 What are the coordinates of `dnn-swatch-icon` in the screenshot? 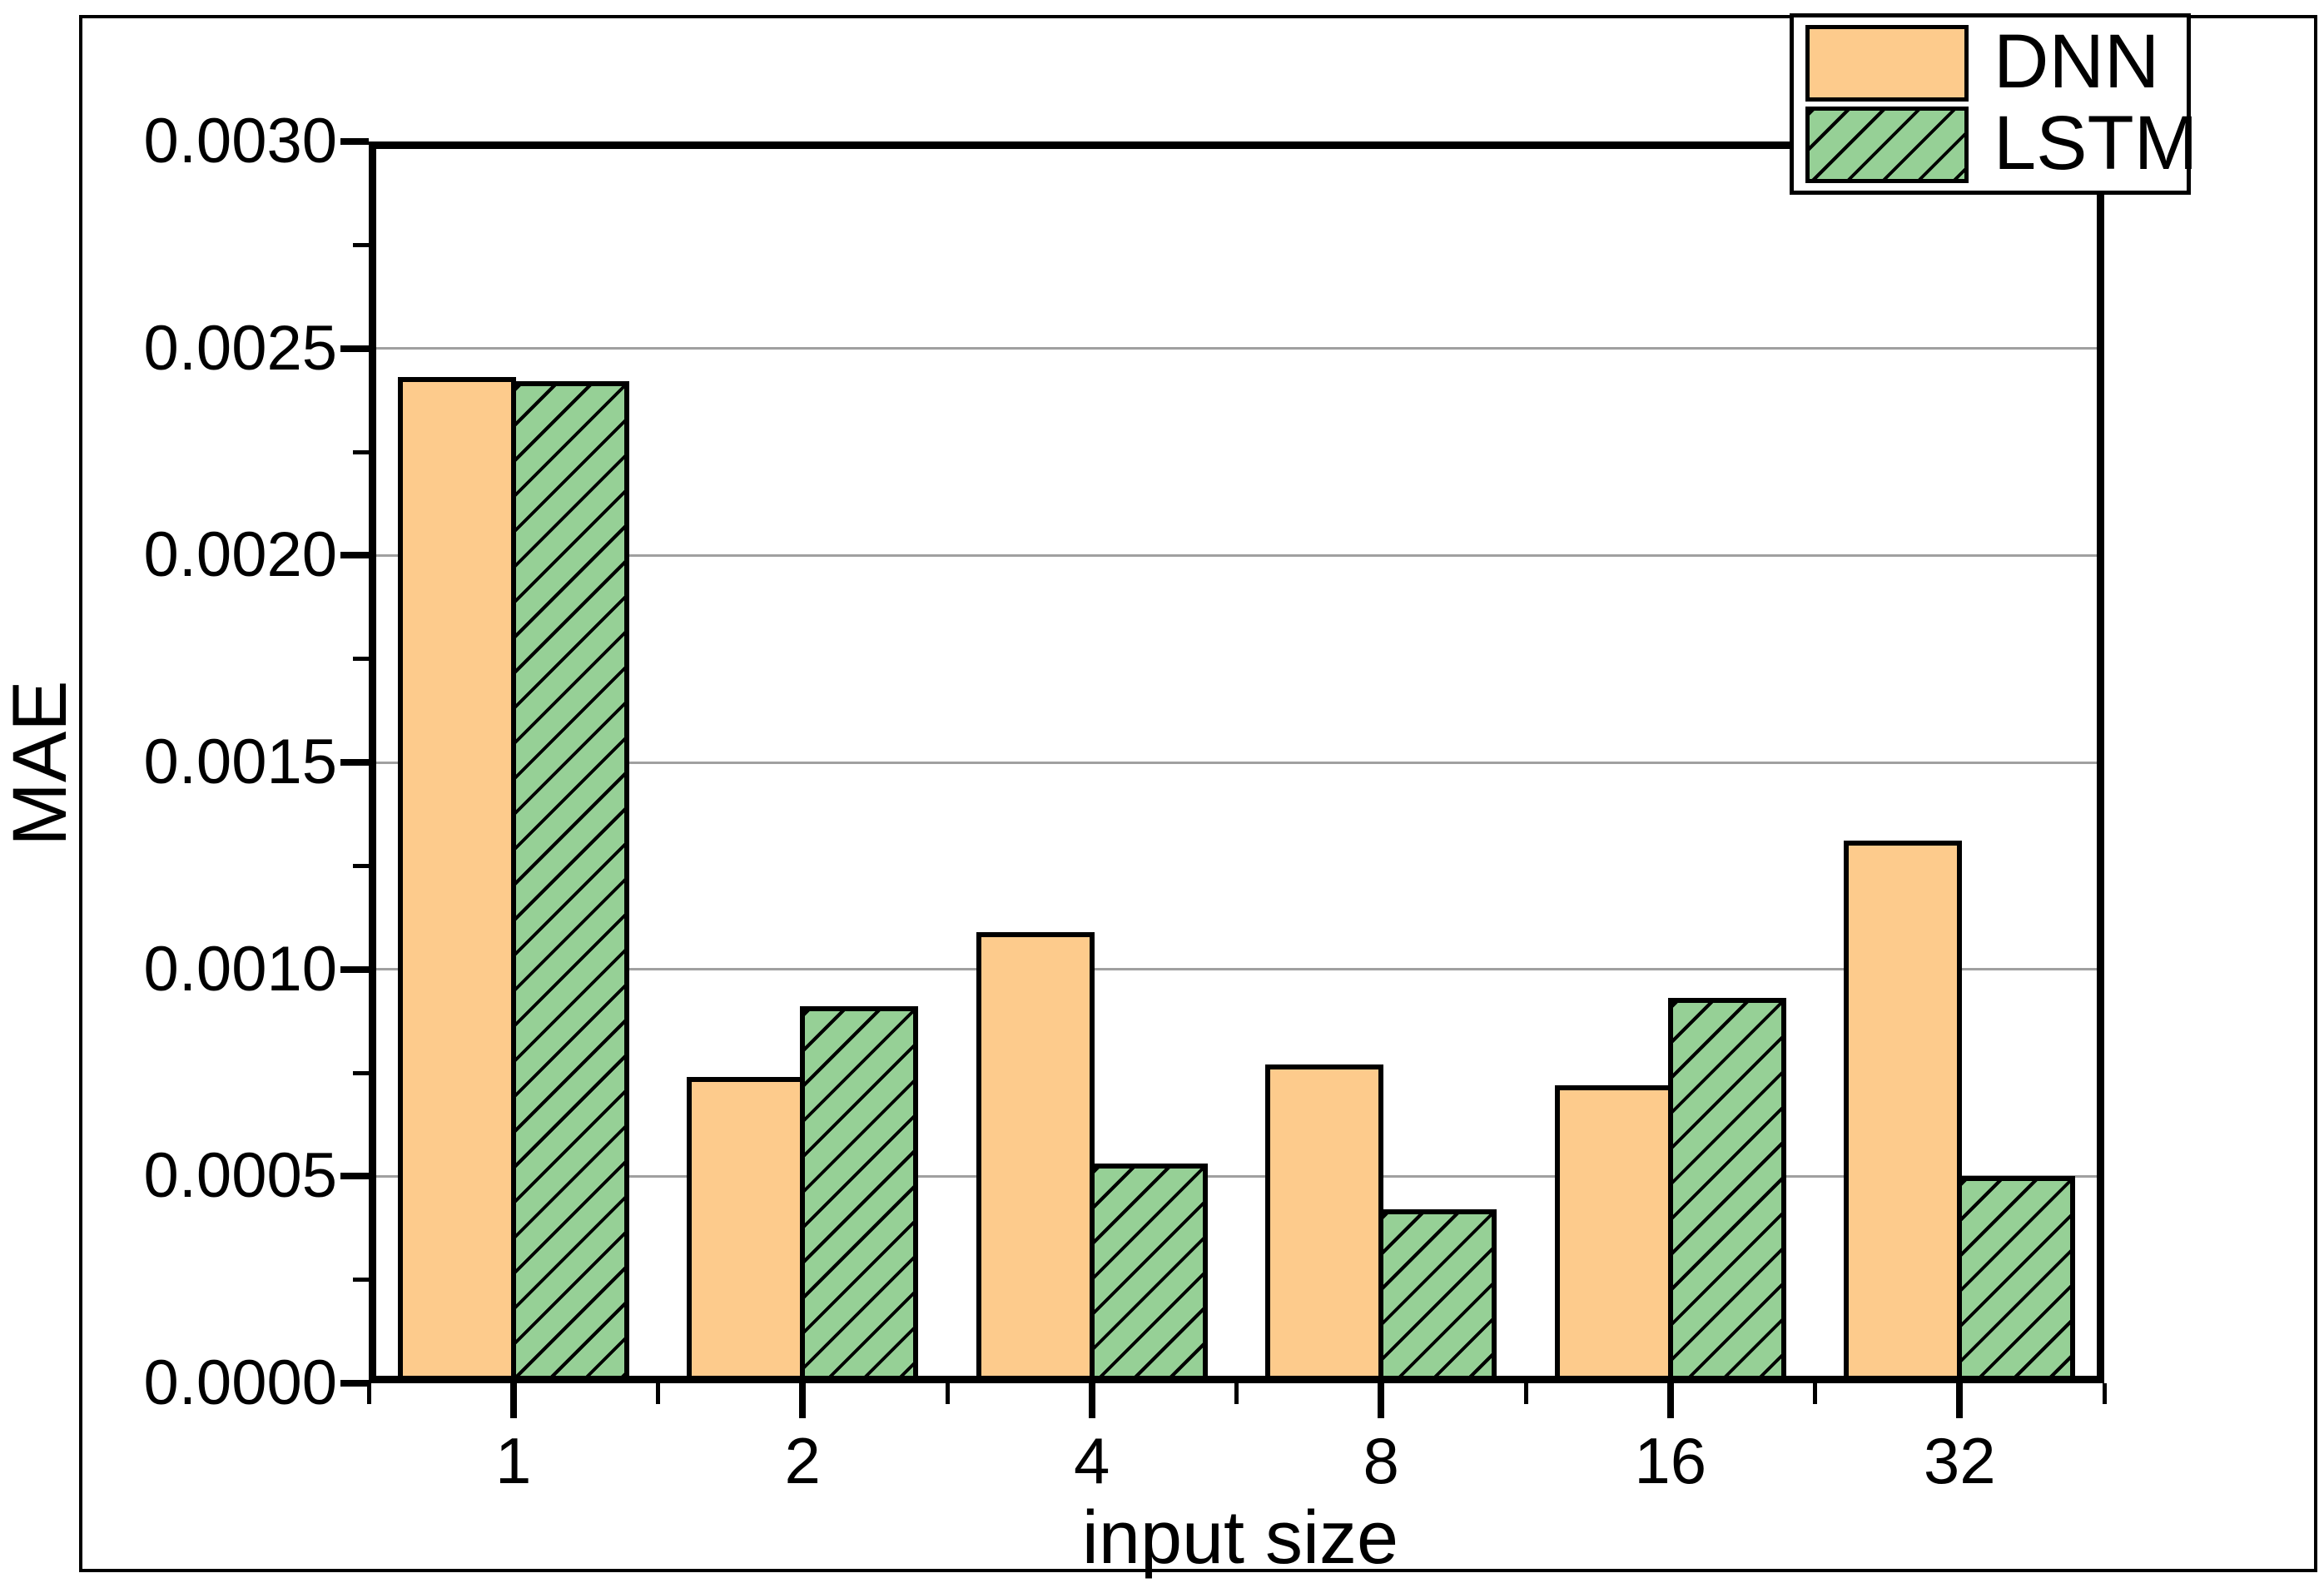 It's located at (1887, 63).